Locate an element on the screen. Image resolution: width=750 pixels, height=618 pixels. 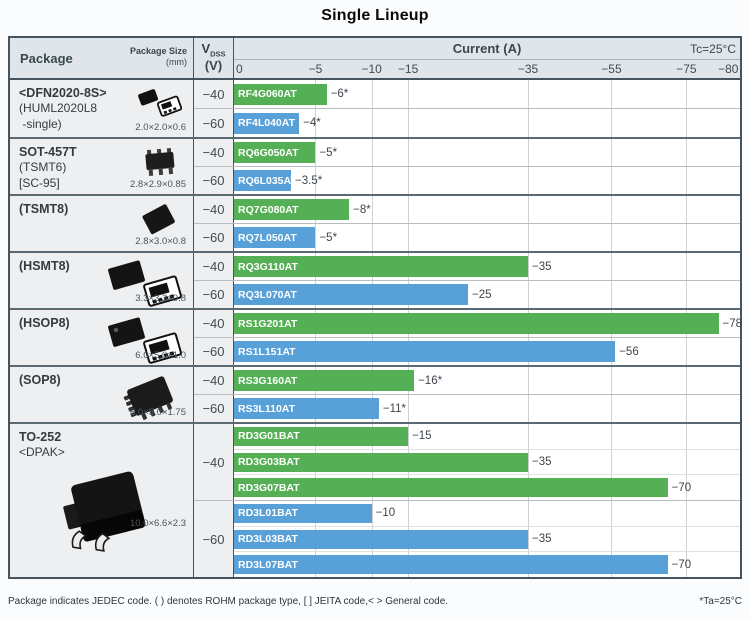
bars-area: RD3L01BAT −10 RD3L03BAT −35 RD3L07BAT −70 is located at coordinates (487, 539).